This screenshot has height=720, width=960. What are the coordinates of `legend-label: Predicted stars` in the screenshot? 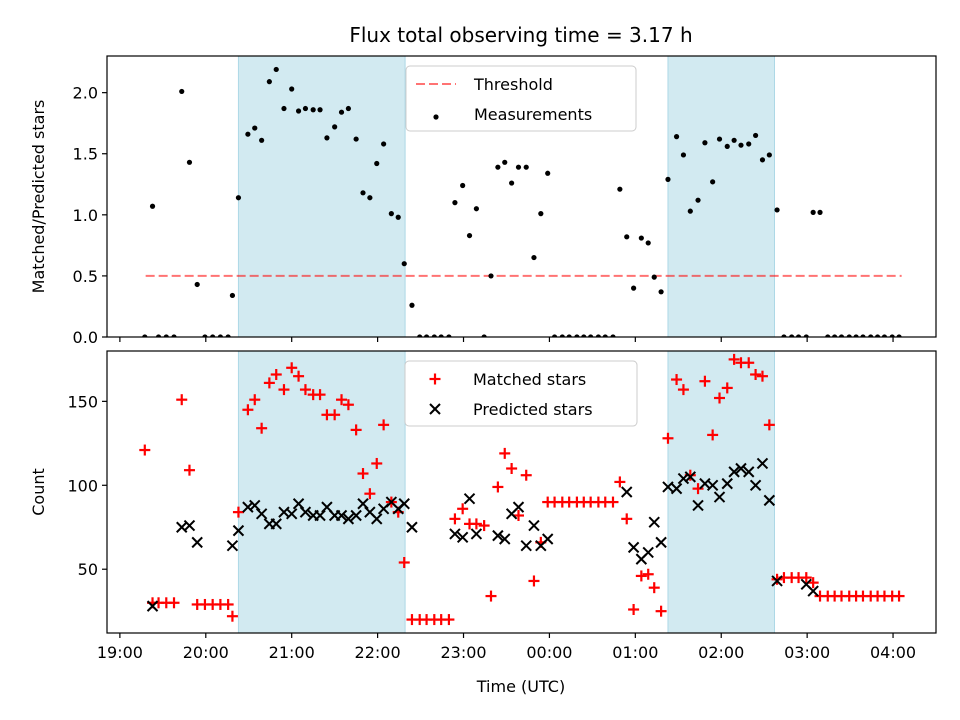 It's located at (533, 409).